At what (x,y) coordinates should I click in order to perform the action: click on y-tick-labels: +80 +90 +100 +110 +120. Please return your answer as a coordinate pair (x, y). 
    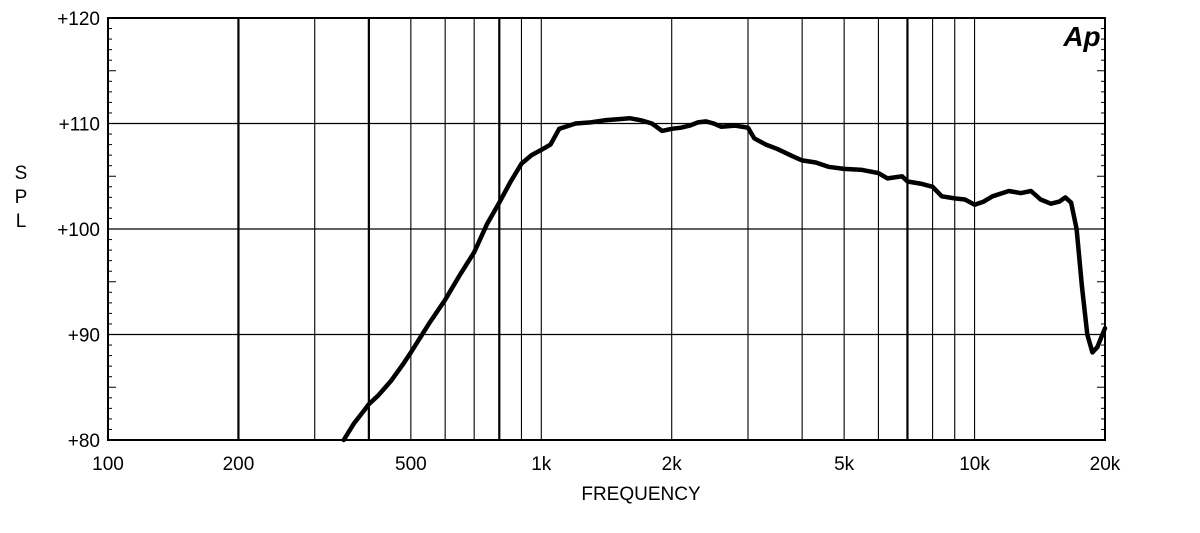
    Looking at the image, I should click on (78, 230).